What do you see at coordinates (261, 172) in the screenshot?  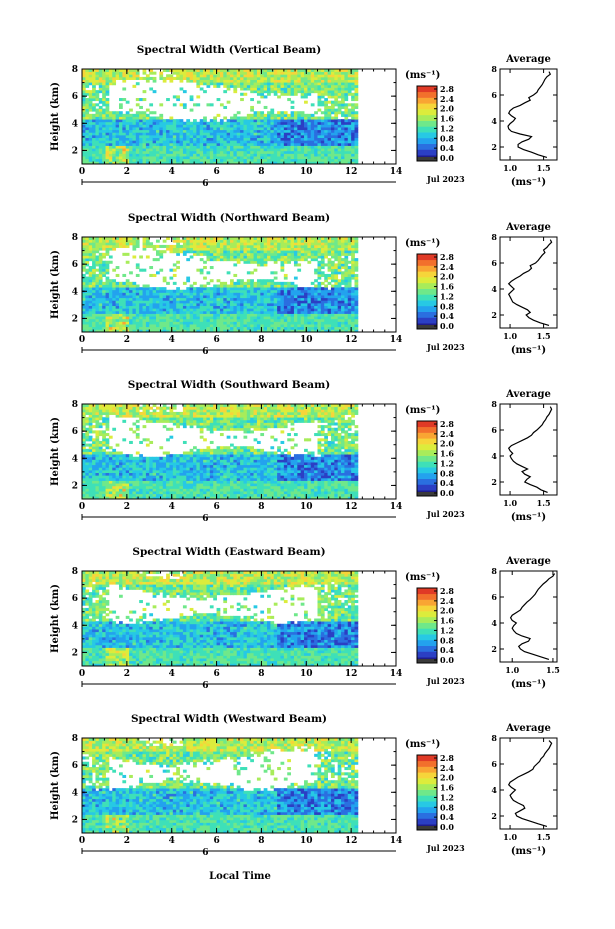 I see `x-tick-label: 8` at bounding box center [261, 172].